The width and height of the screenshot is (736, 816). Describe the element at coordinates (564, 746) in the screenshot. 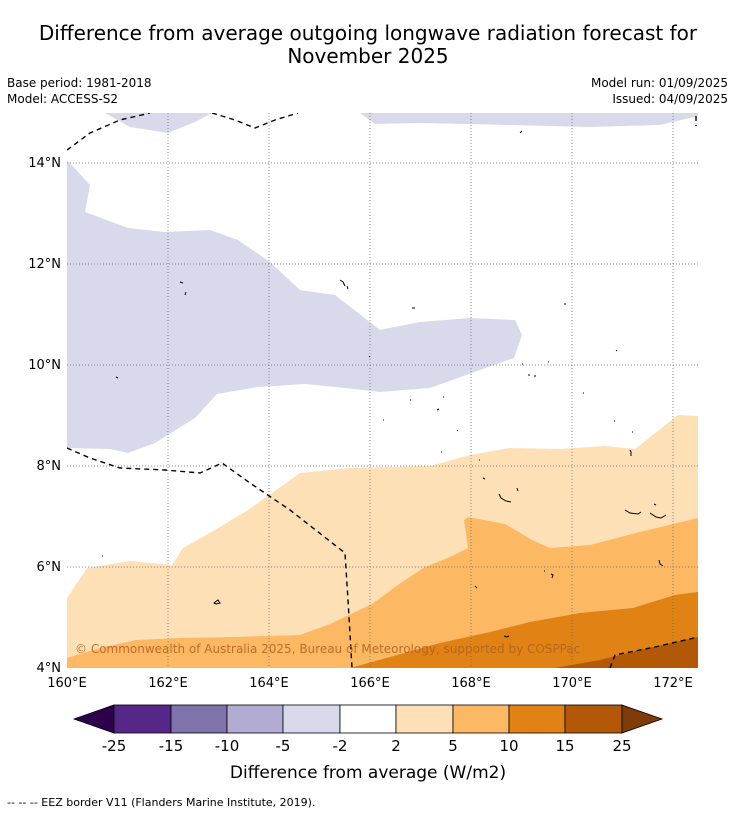

I see `colorbar-tick-label: 15` at that location.